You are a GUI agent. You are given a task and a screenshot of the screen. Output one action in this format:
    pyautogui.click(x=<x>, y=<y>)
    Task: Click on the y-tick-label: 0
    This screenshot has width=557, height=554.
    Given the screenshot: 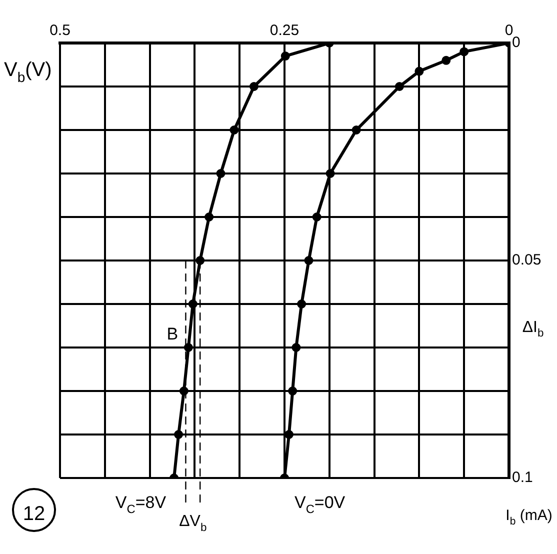 What is the action you would take?
    pyautogui.click(x=516, y=43)
    